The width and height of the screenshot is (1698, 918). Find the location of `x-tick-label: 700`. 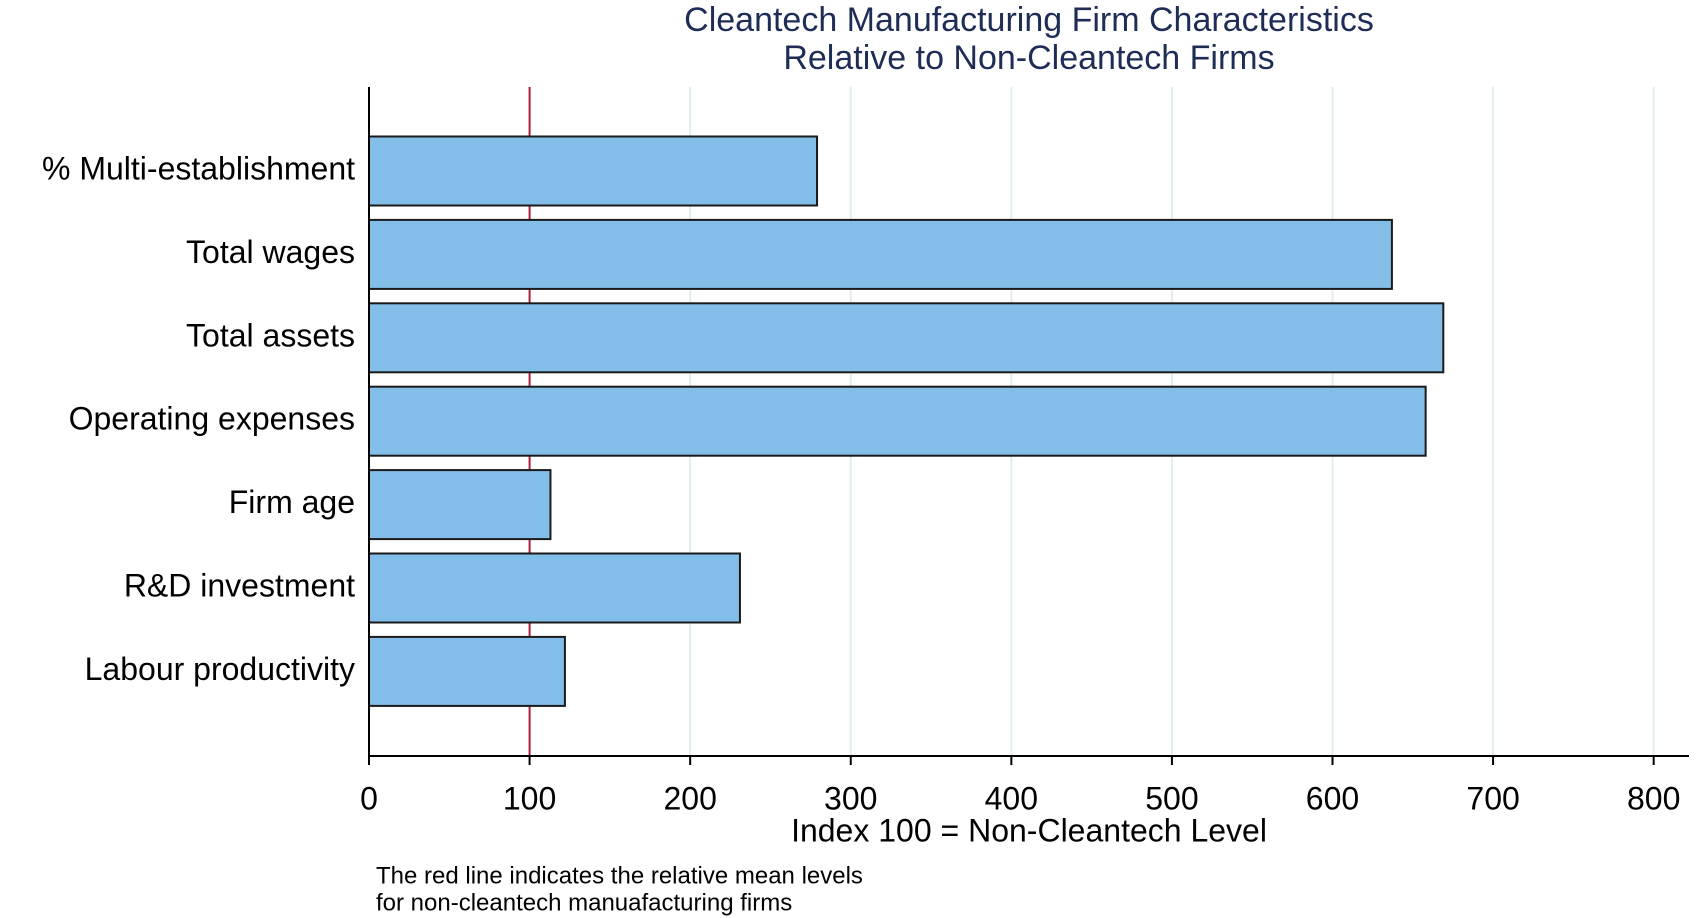

x-tick-label: 700 is located at coordinates (1492, 798).